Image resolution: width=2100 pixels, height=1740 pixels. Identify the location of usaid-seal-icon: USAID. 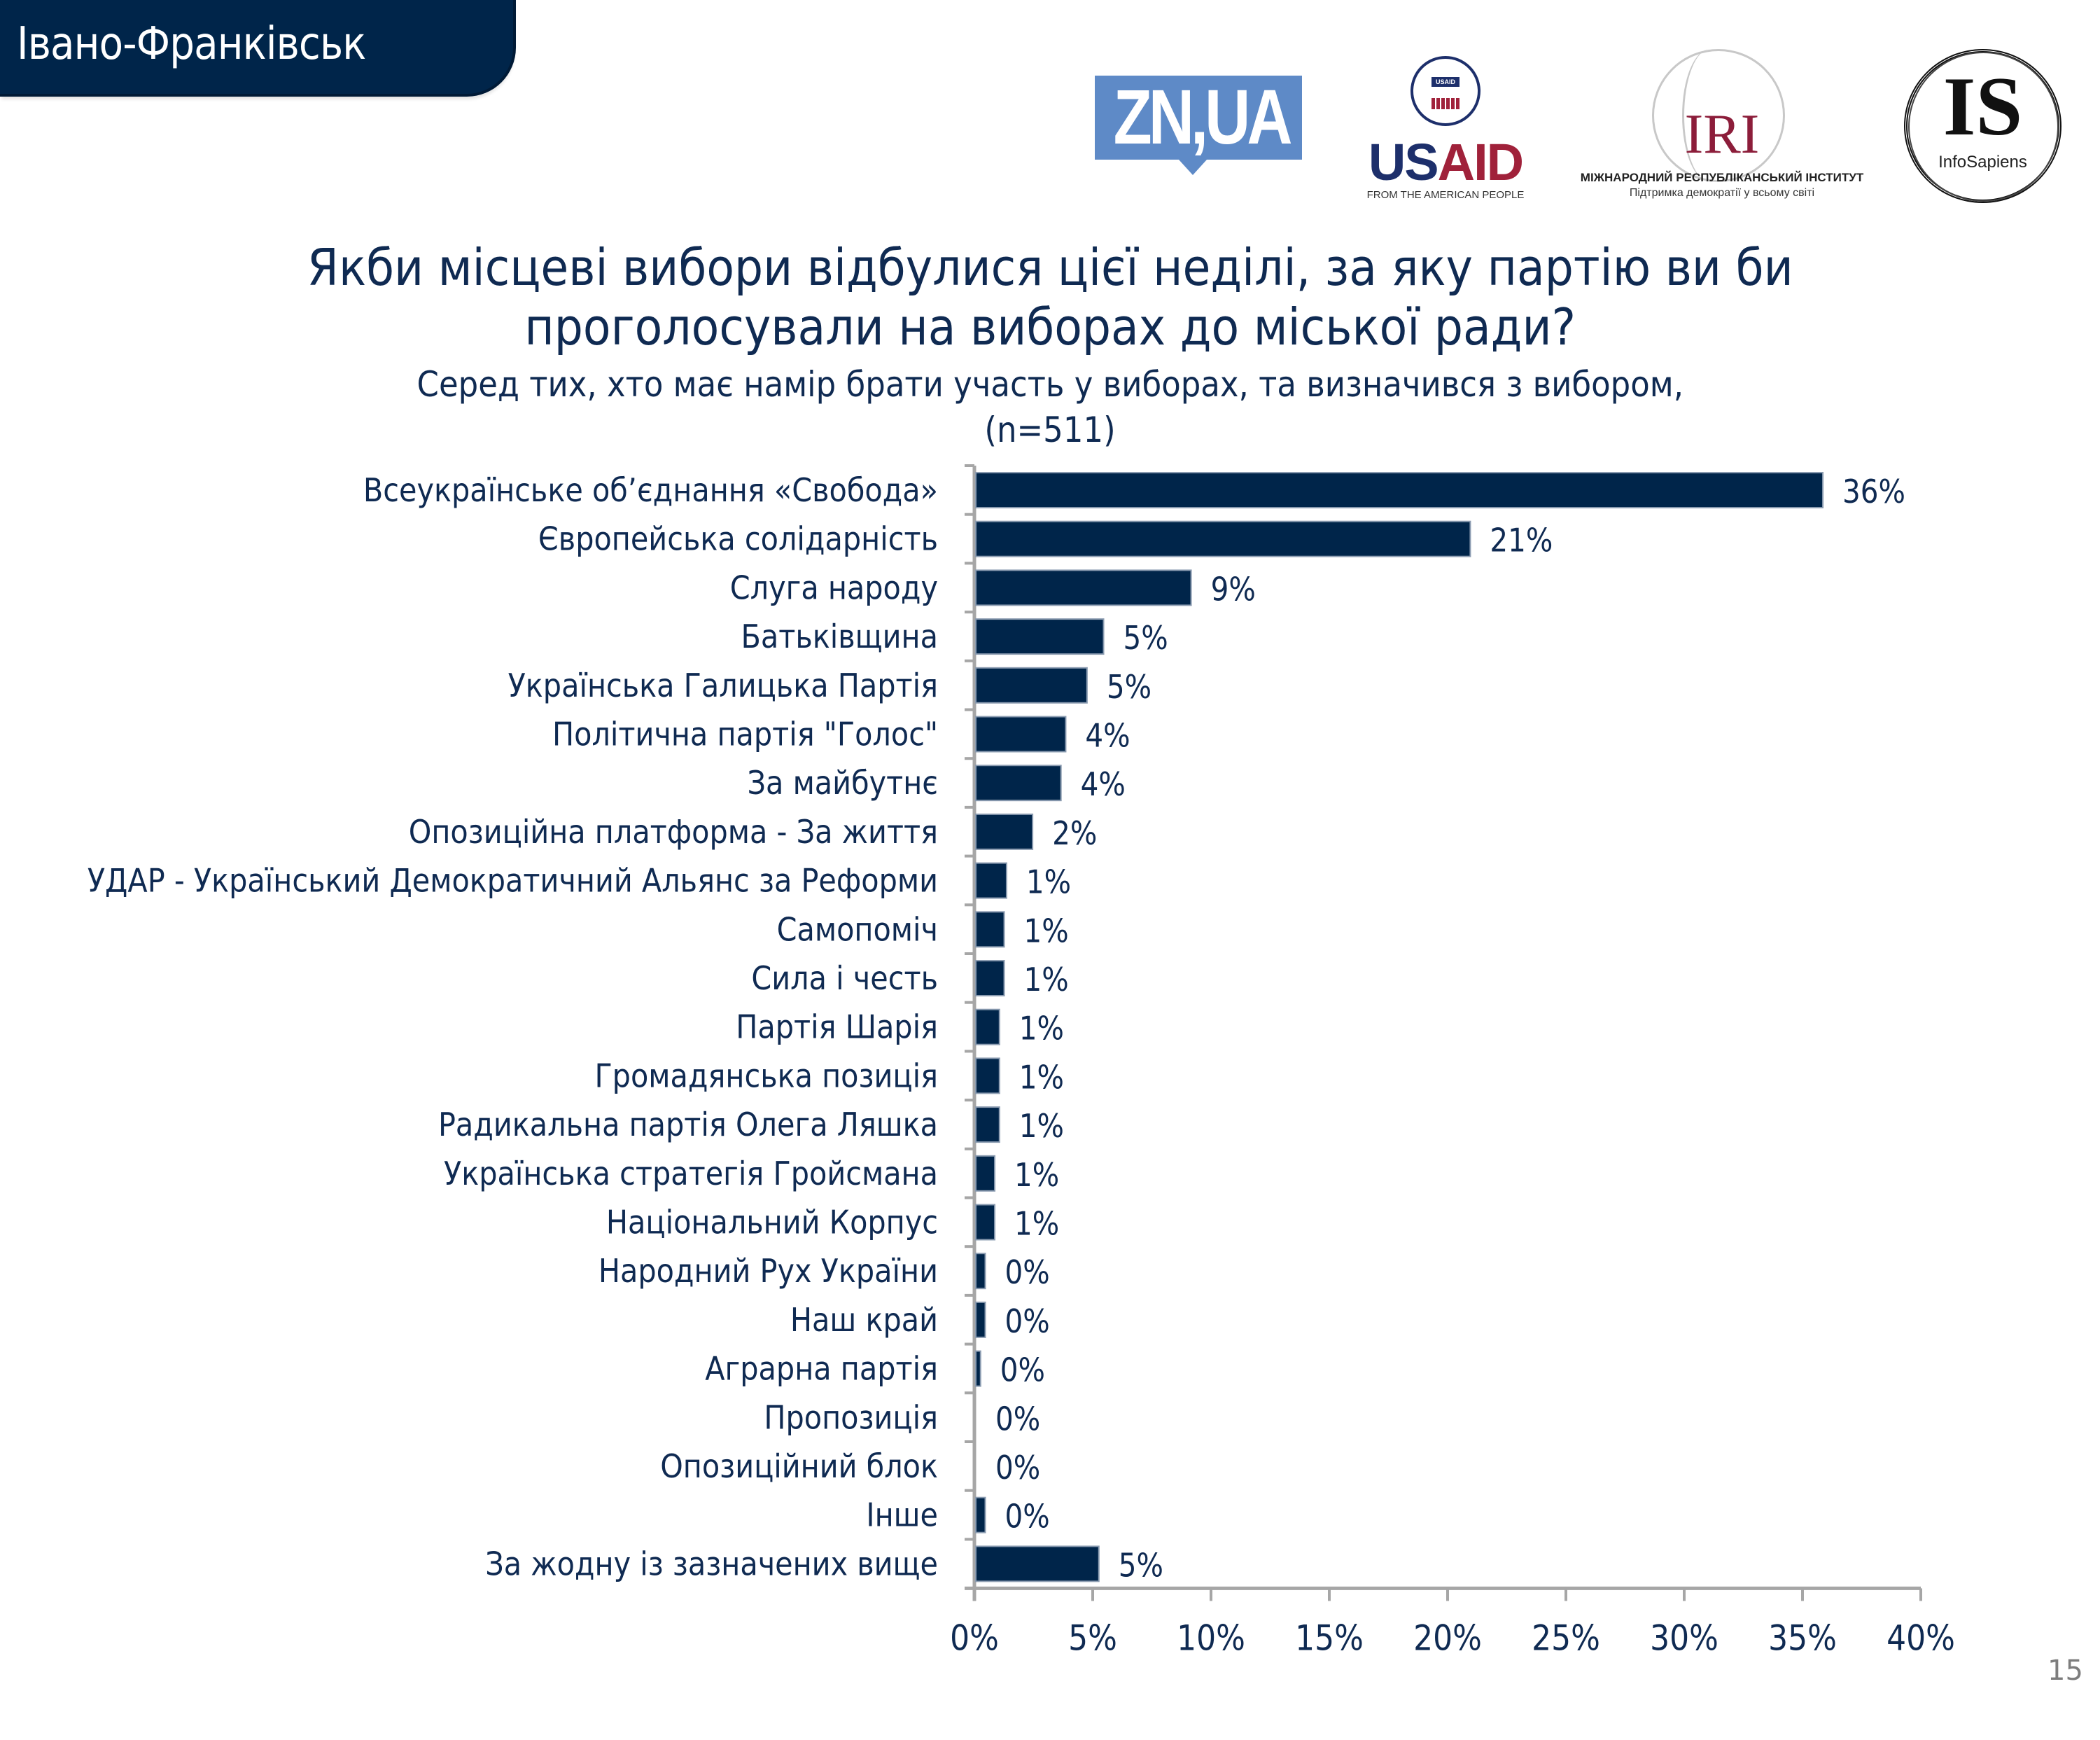
(1445, 91).